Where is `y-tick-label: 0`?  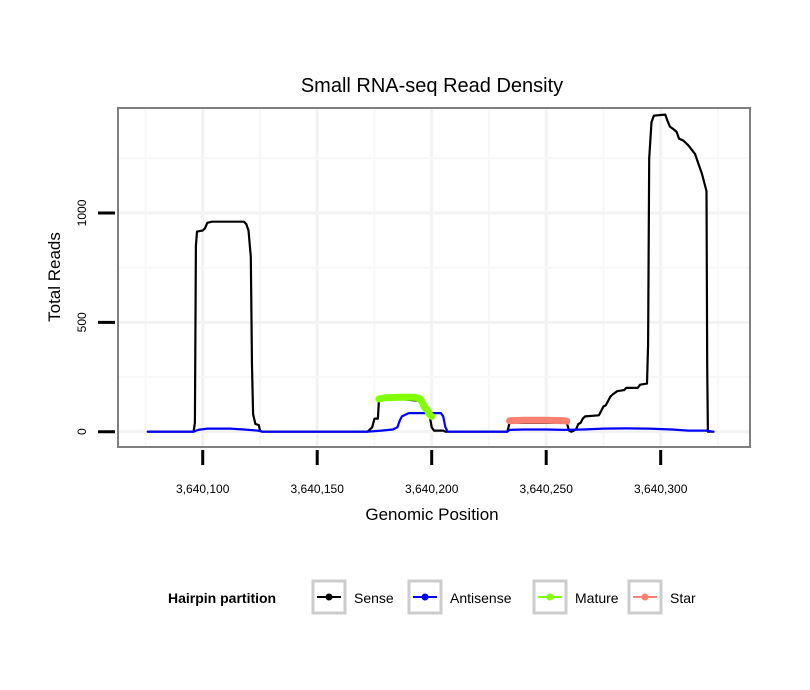 y-tick-label: 0 is located at coordinates (82, 431).